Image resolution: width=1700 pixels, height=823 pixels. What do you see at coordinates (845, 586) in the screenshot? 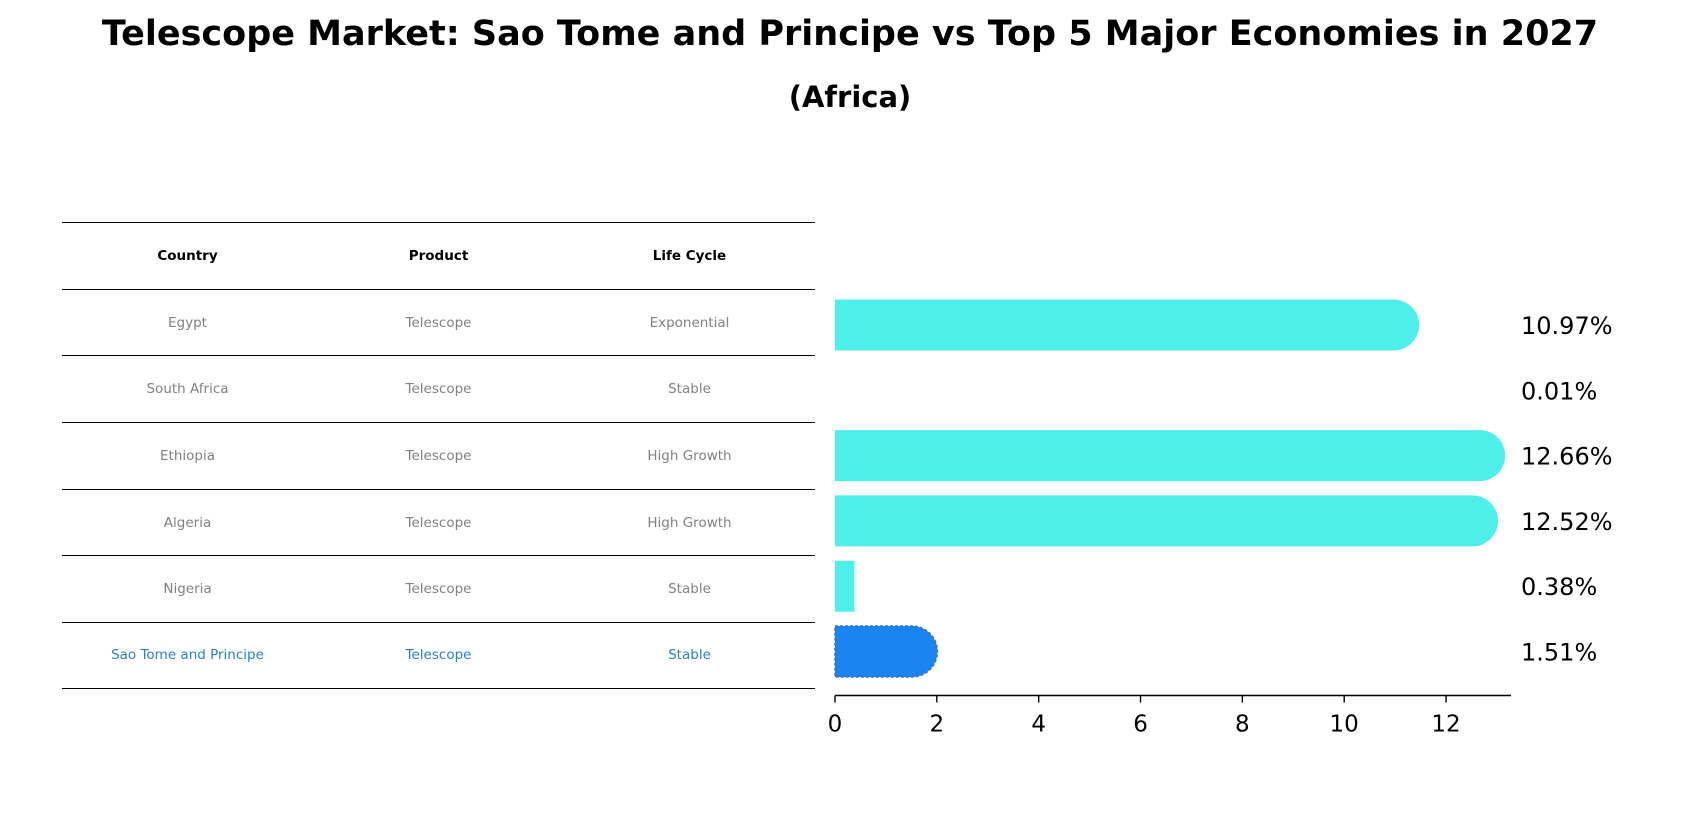
I see `bar-nigeria` at bounding box center [845, 586].